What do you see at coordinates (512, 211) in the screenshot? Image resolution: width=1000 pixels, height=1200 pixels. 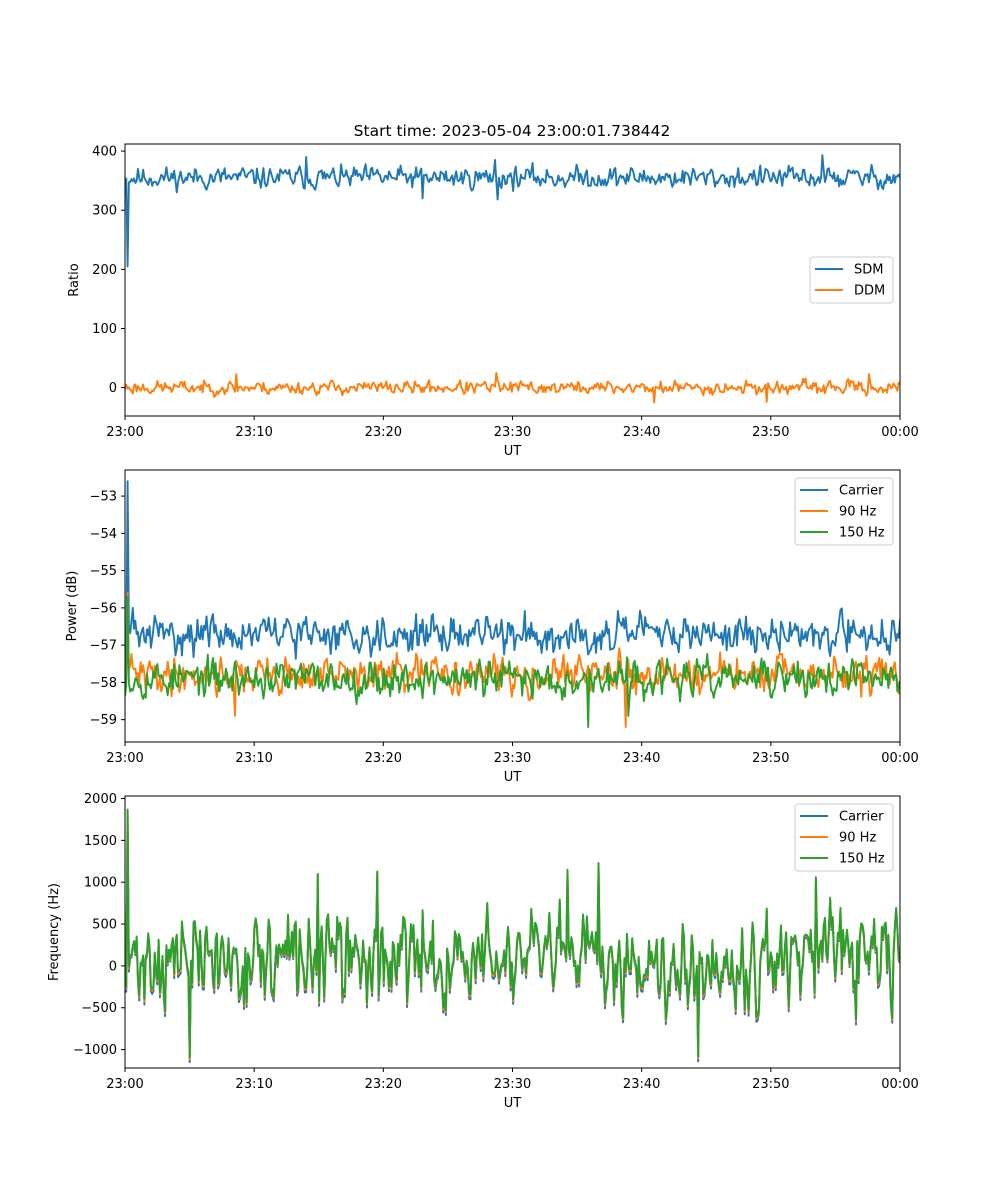 I see `series-line-sdm` at bounding box center [512, 211].